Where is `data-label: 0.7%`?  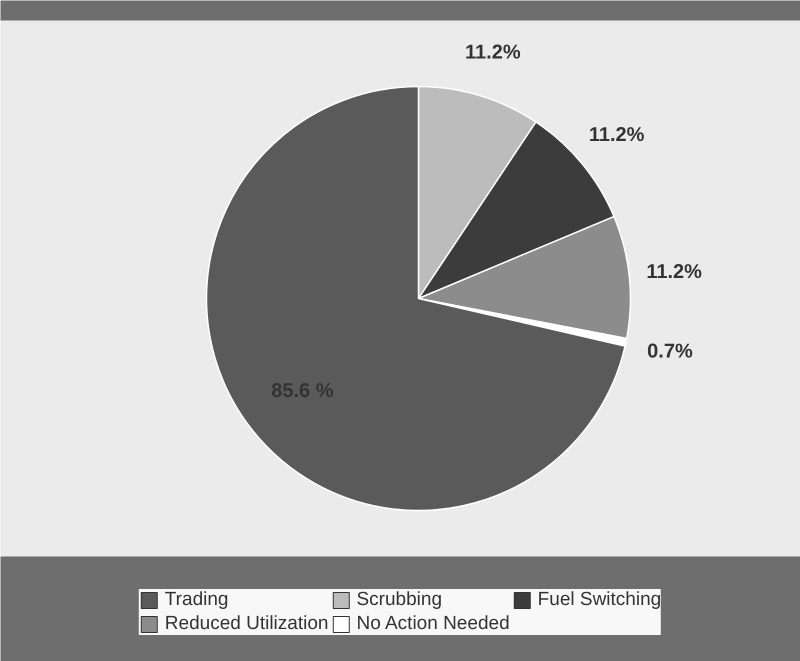
data-label: 0.7% is located at coordinates (670, 351).